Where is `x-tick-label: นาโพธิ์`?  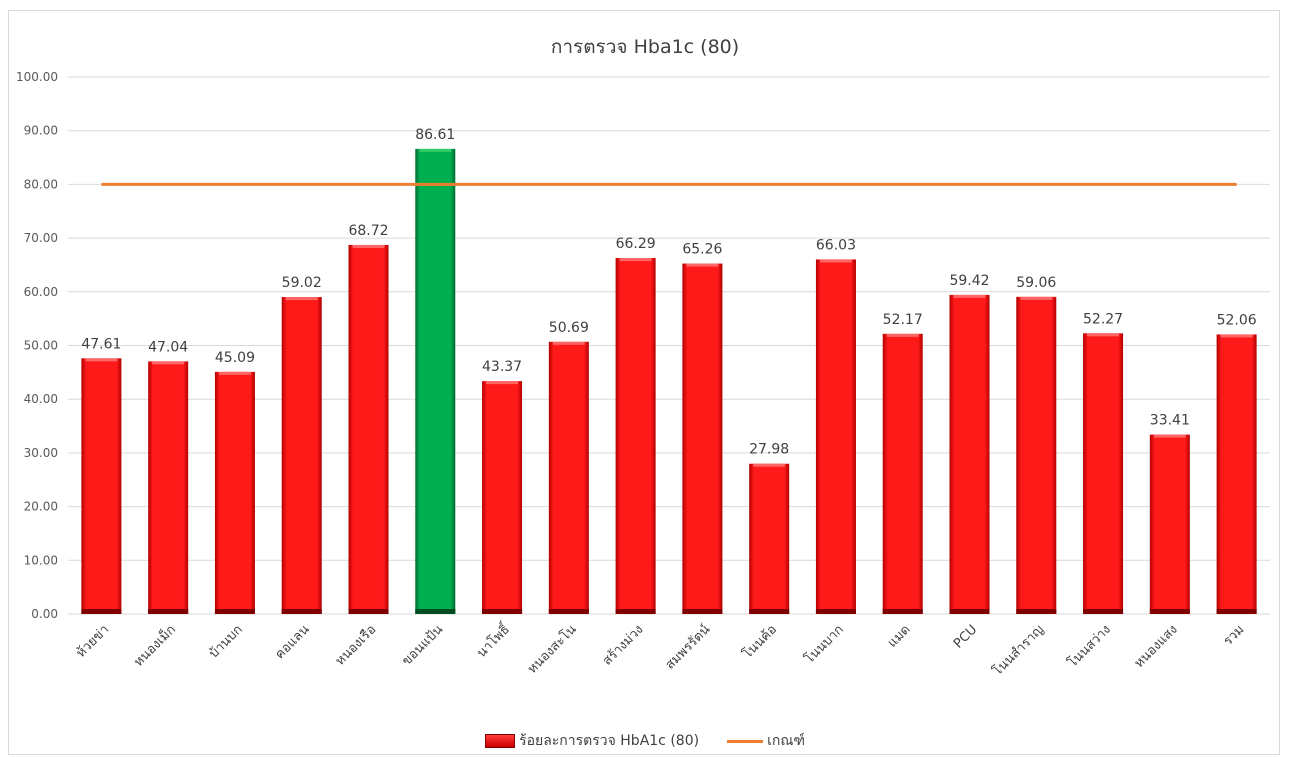
x-tick-label: นาโพธิ์ is located at coordinates (493, 640).